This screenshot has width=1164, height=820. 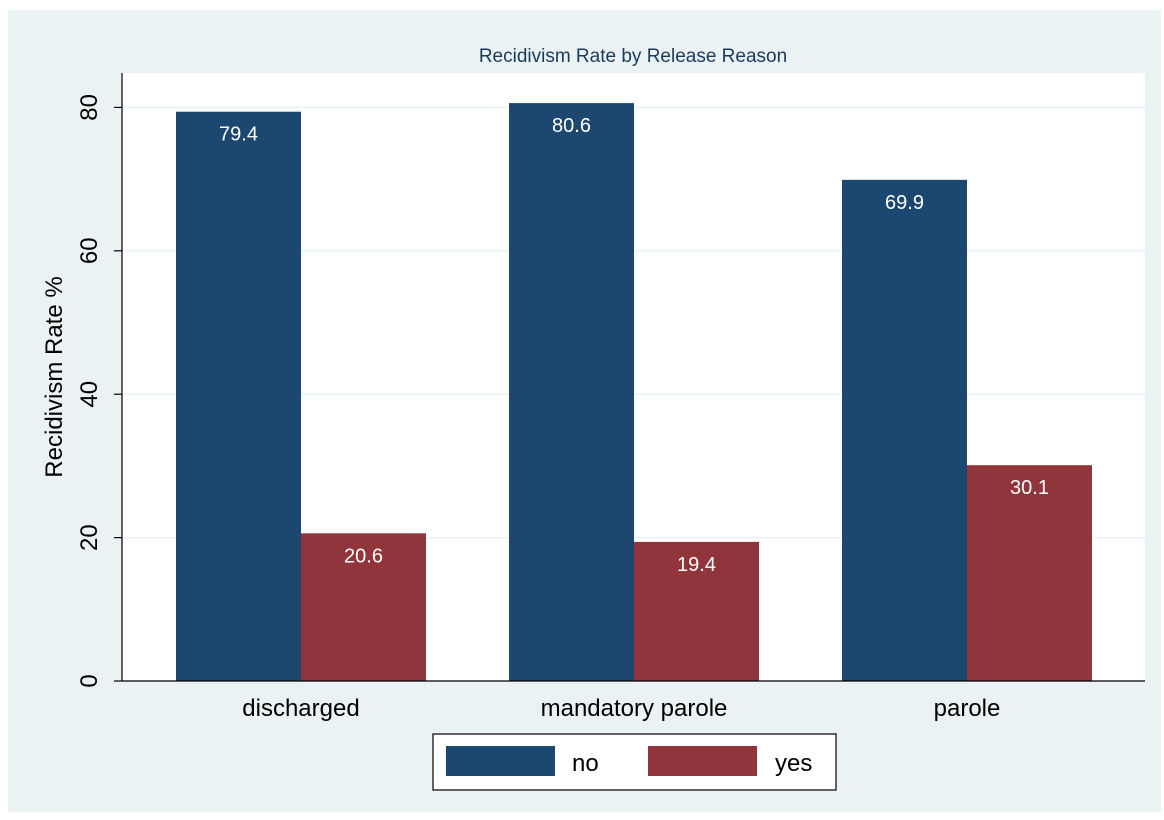 What do you see at coordinates (571, 126) in the screenshot?
I see `bar-value-label: 80.6` at bounding box center [571, 126].